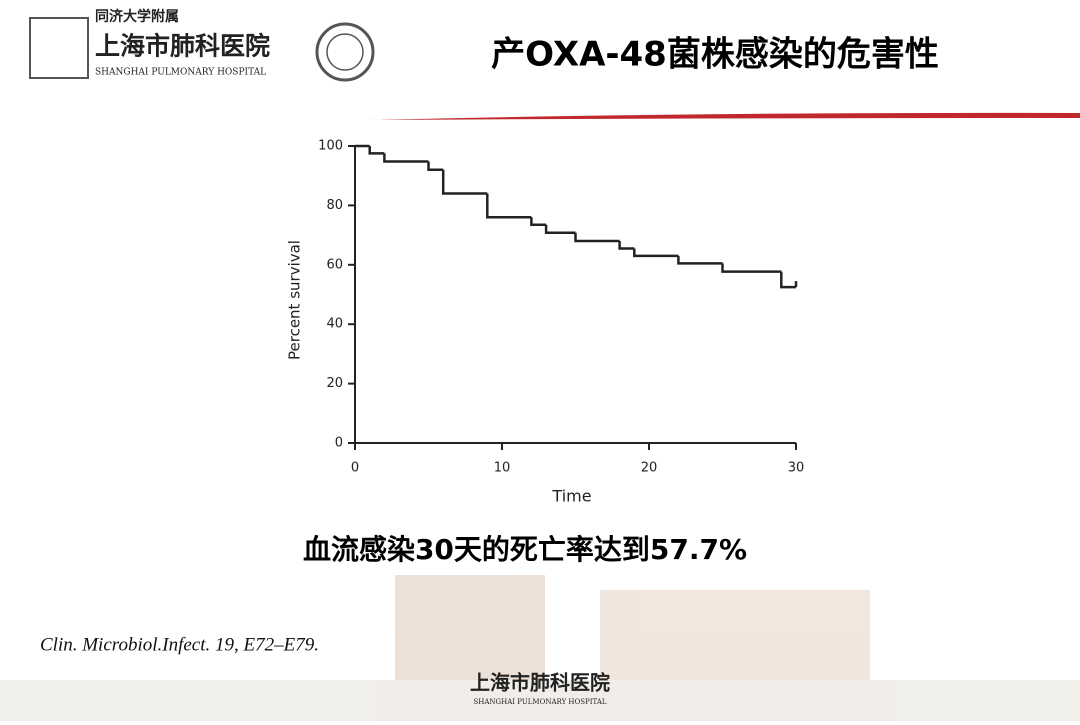 The width and height of the screenshot is (1080, 725). Describe the element at coordinates (725, 116) in the screenshot. I see `title-underline` at that location.